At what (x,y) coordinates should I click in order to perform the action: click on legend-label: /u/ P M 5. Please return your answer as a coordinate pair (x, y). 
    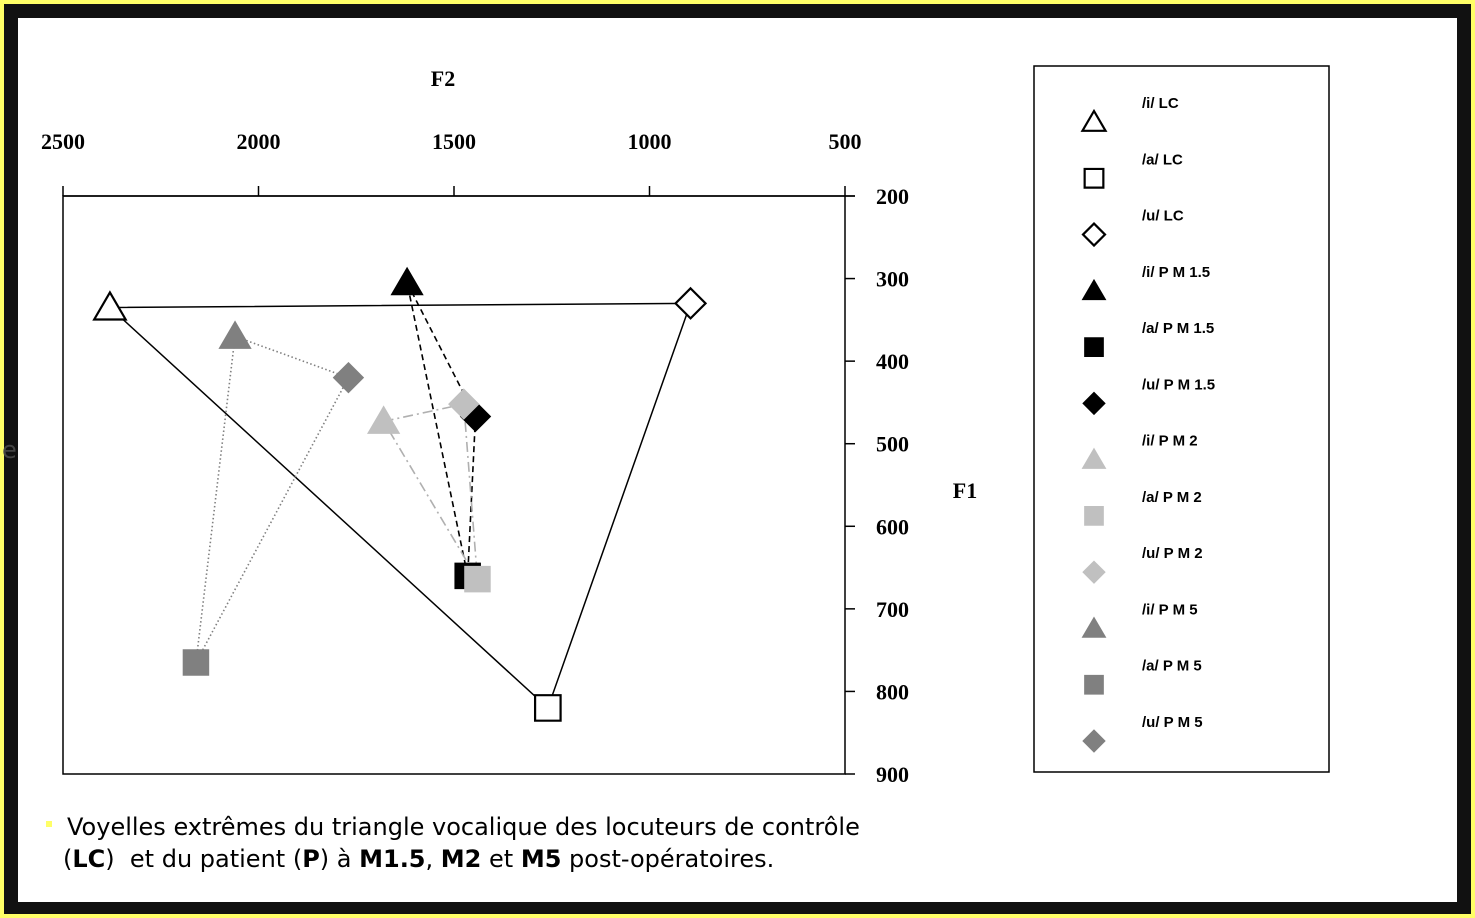
    Looking at the image, I should click on (1172, 722).